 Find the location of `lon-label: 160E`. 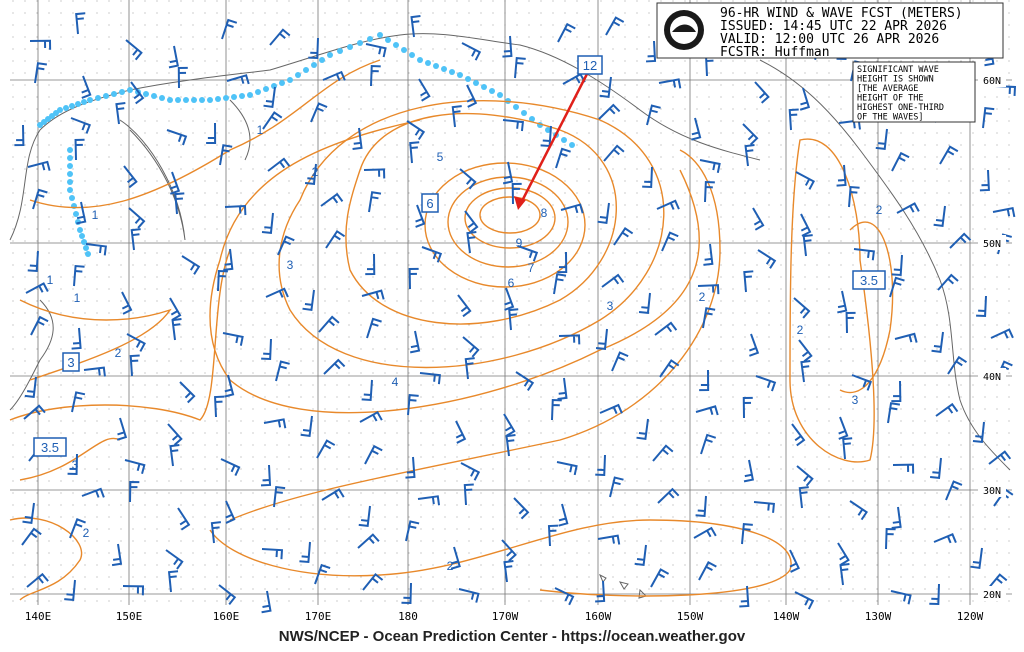

lon-label: 160E is located at coordinates (226, 616).